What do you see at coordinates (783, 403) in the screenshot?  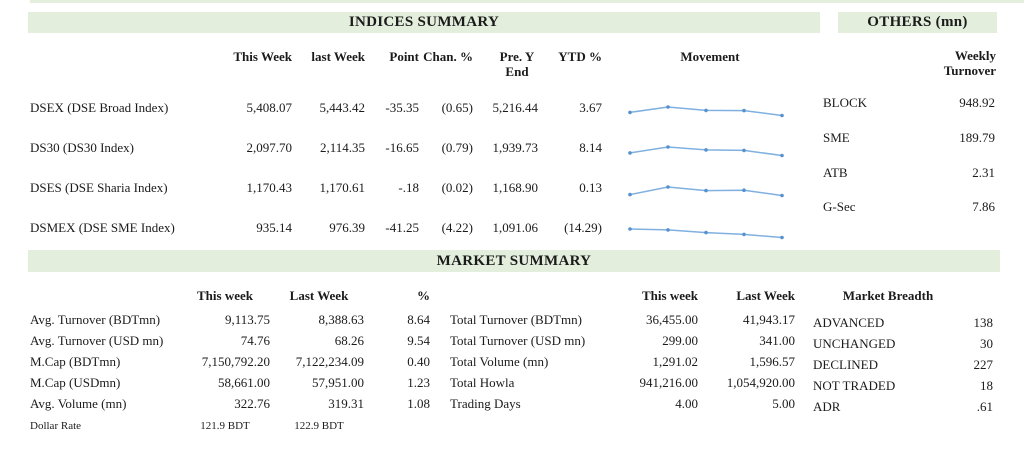 I see `ms-last-week: 5.00` at bounding box center [783, 403].